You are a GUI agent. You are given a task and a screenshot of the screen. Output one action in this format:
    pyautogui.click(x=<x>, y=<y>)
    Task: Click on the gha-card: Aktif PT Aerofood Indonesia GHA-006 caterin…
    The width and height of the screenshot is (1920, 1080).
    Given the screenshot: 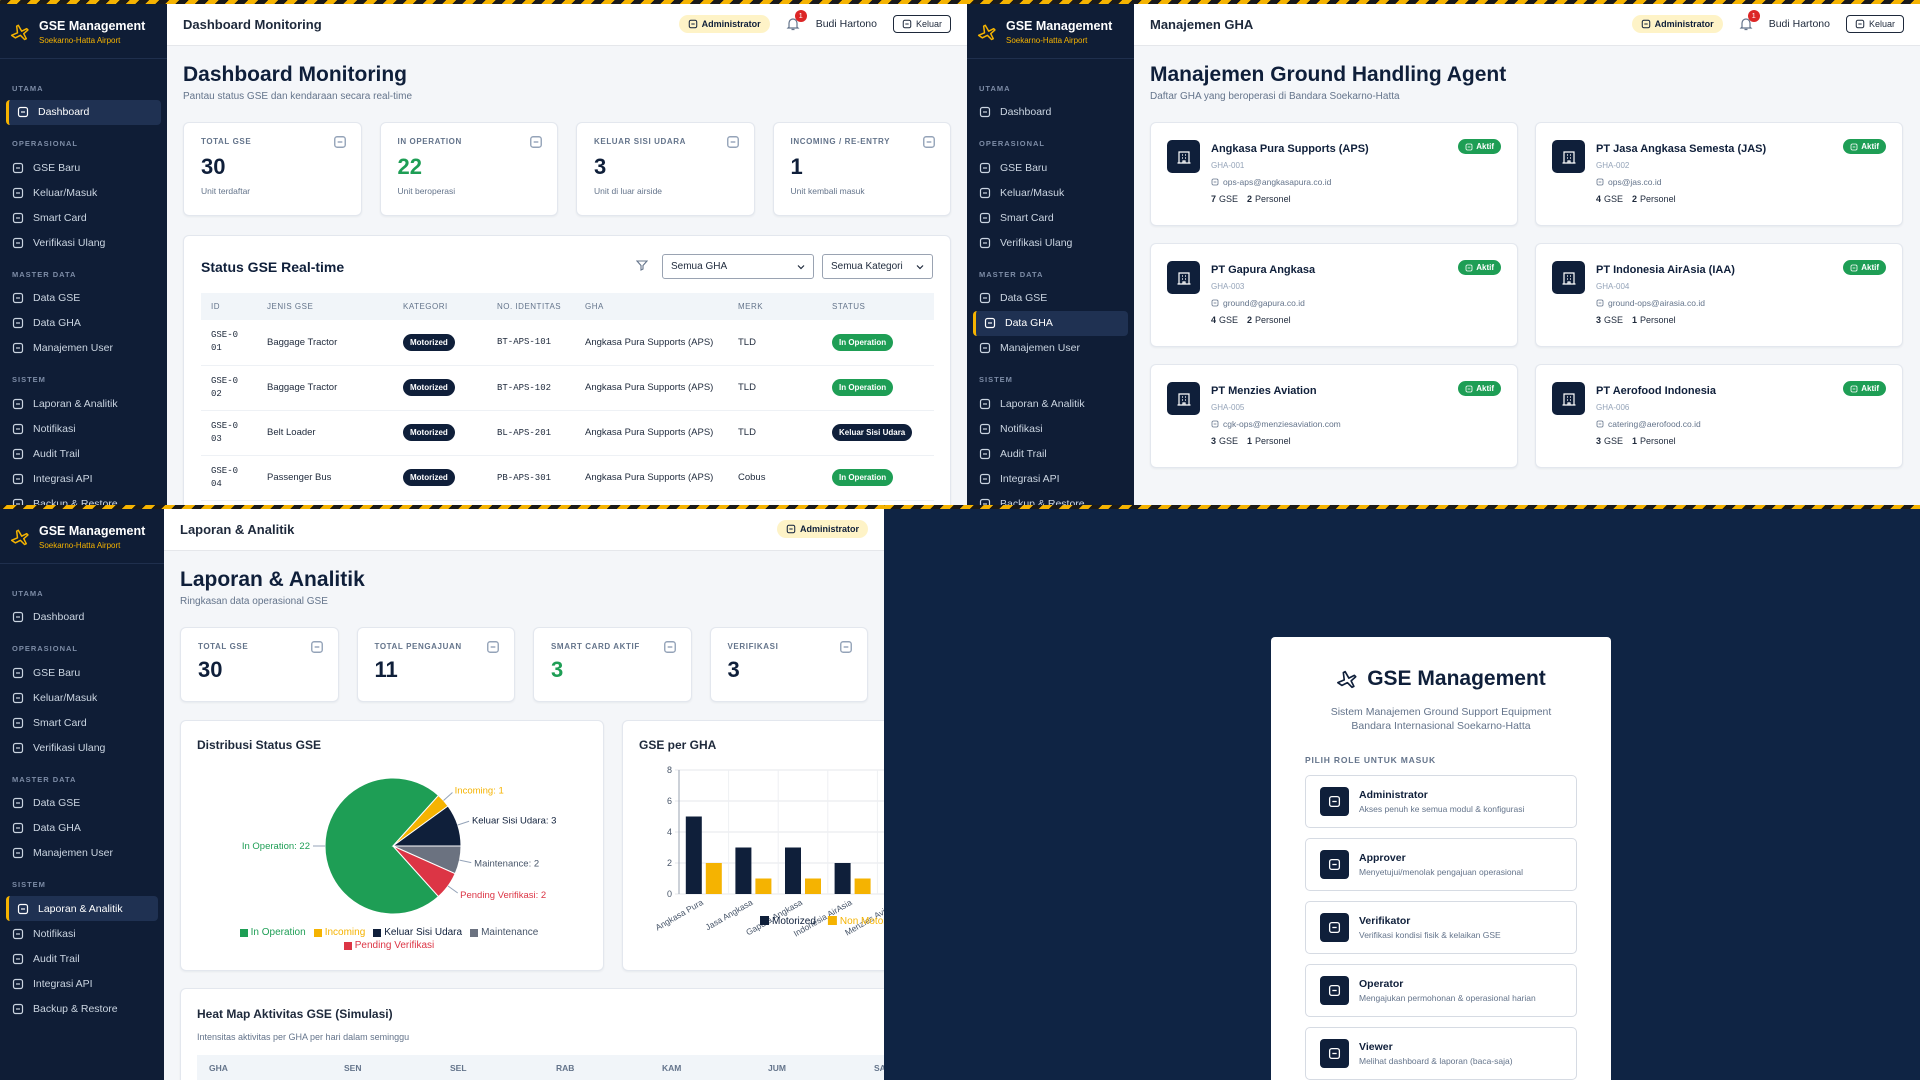 What is the action you would take?
    pyautogui.click(x=1719, y=416)
    